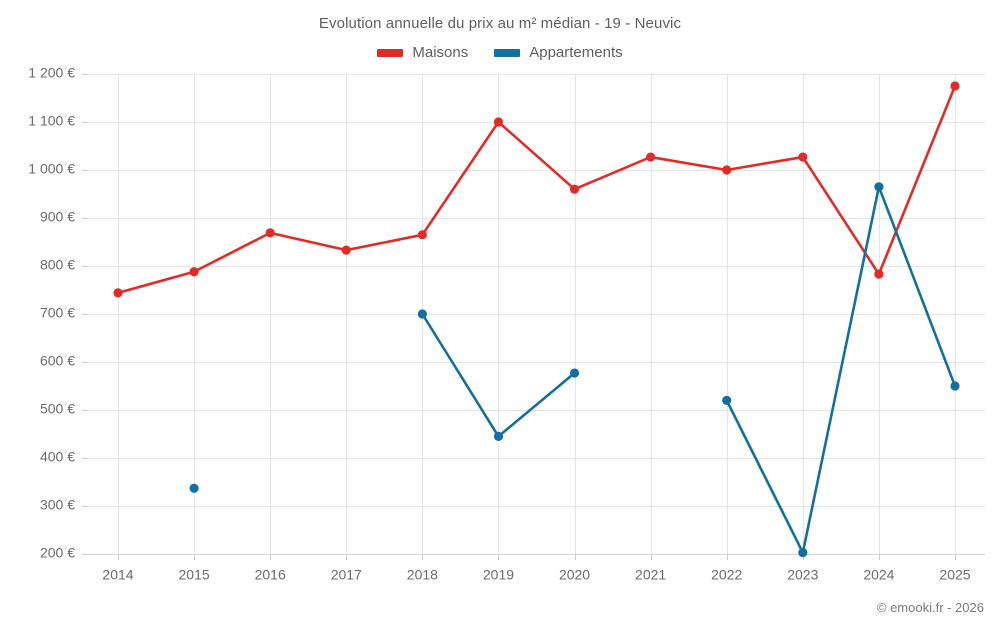 The width and height of the screenshot is (1000, 625). Describe the element at coordinates (422, 574) in the screenshot. I see `x-tick-label: 2018` at that location.